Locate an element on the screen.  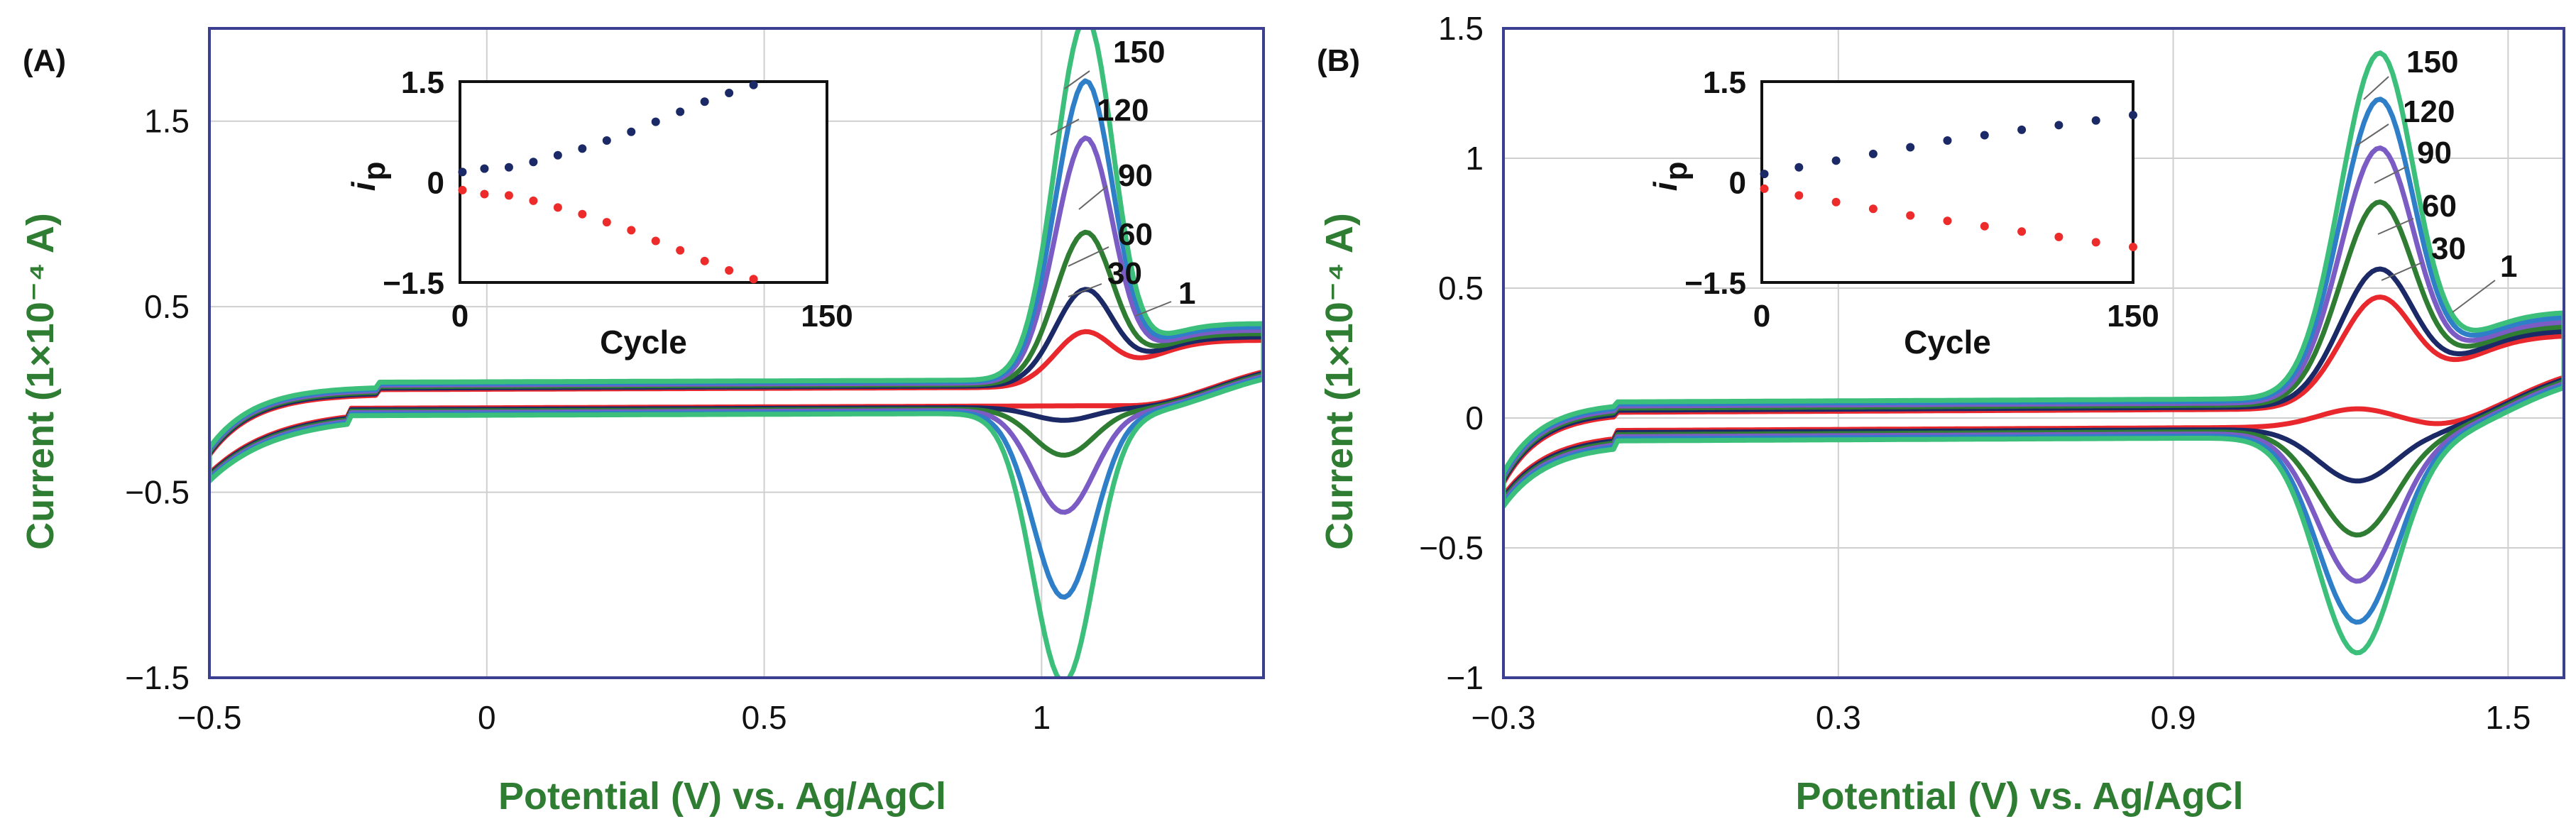
x-tick-label: 0.9 is located at coordinates (2173, 718).